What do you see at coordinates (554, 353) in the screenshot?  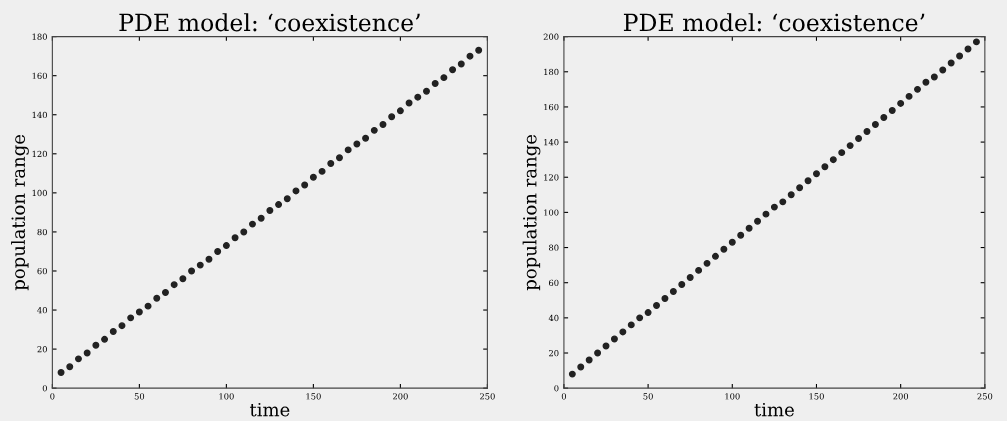 I see `y-tick-label: 20` at bounding box center [554, 353].